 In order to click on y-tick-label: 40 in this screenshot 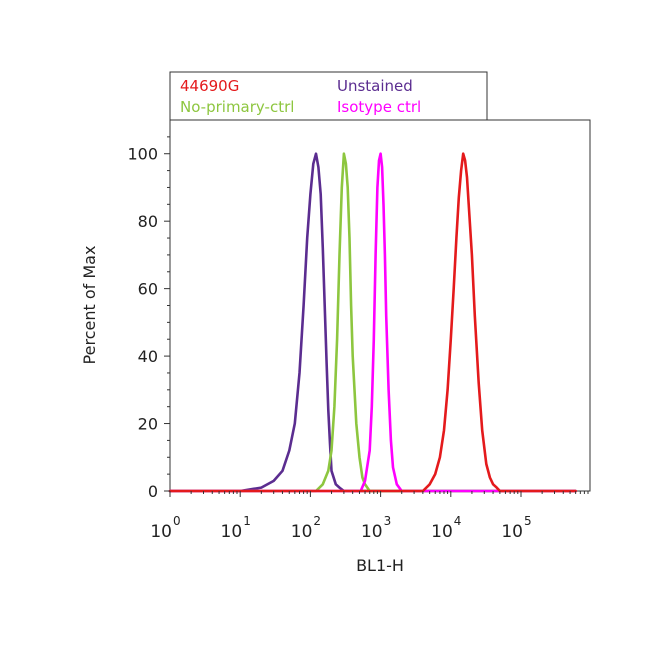, I will do `click(148, 356)`.